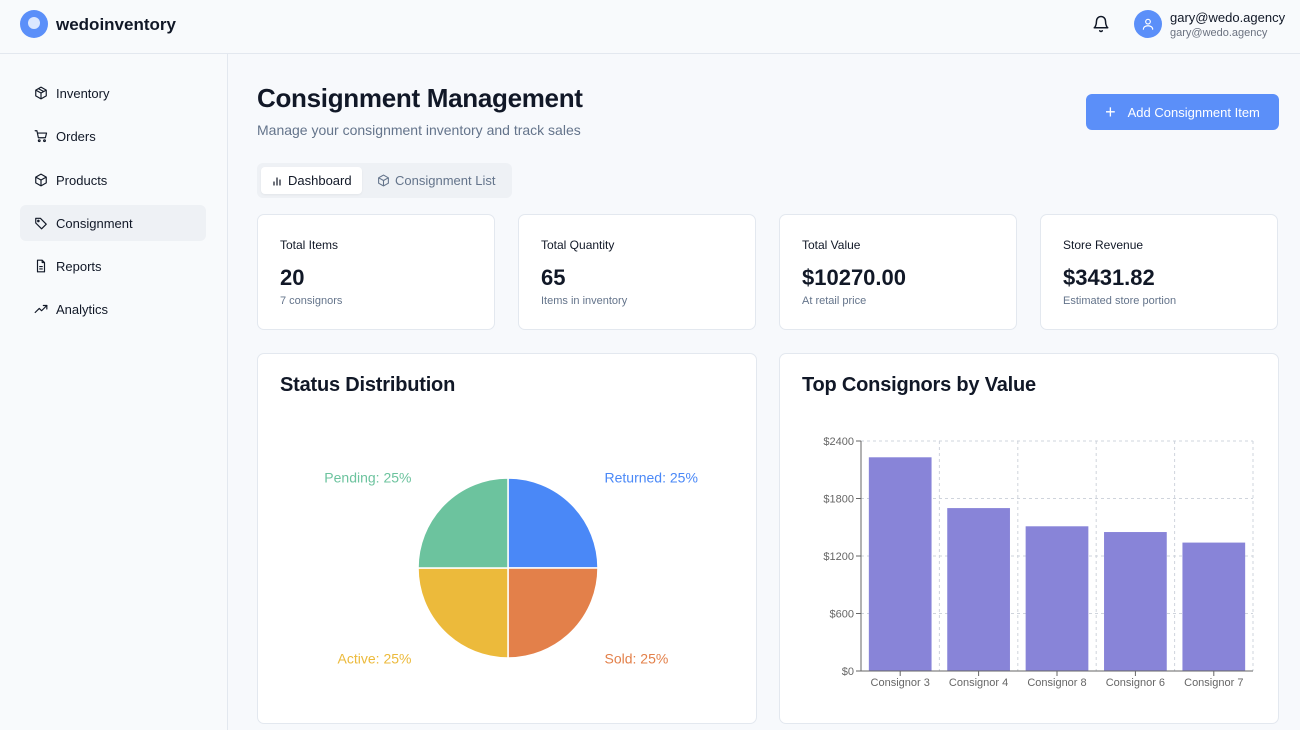  Describe the element at coordinates (420, 98) in the screenshot. I see `page-title: Consignment Management` at that location.